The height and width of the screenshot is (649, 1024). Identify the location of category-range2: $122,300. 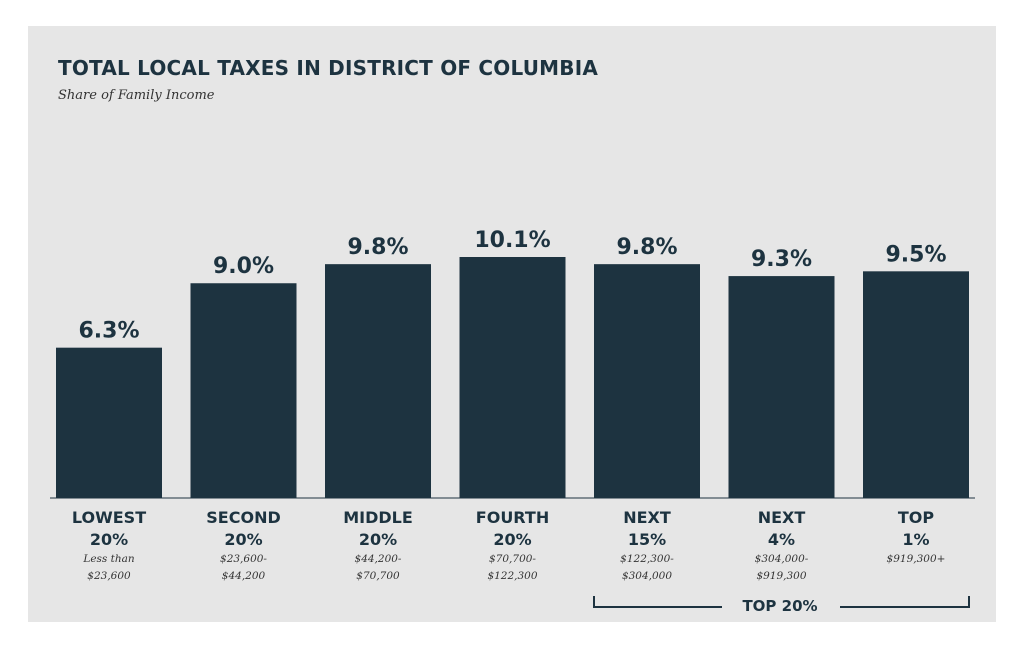
(512, 576).